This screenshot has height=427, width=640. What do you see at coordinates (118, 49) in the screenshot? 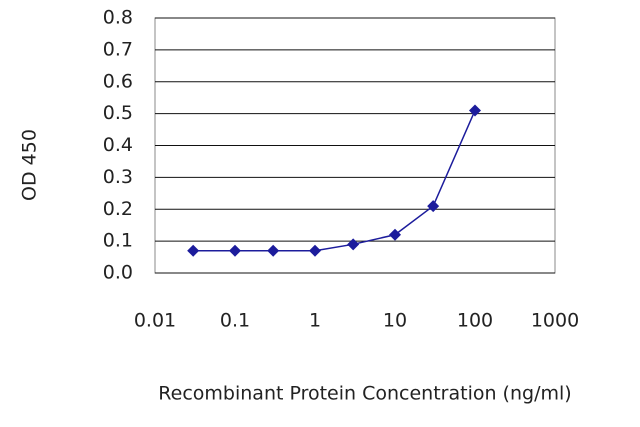
I see `y-tick-label: 0.7` at bounding box center [118, 49].